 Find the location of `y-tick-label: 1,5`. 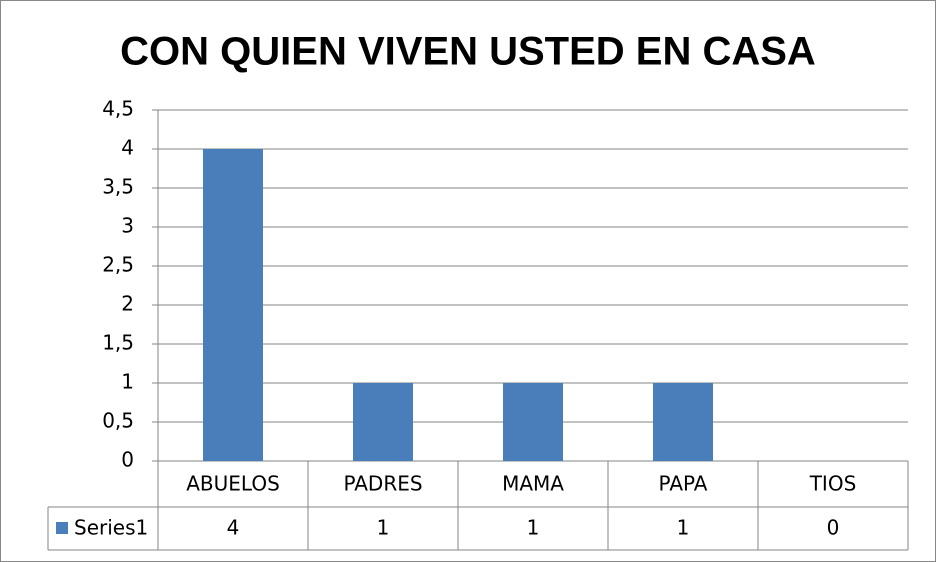

y-tick-label: 1,5 is located at coordinates (118, 343).